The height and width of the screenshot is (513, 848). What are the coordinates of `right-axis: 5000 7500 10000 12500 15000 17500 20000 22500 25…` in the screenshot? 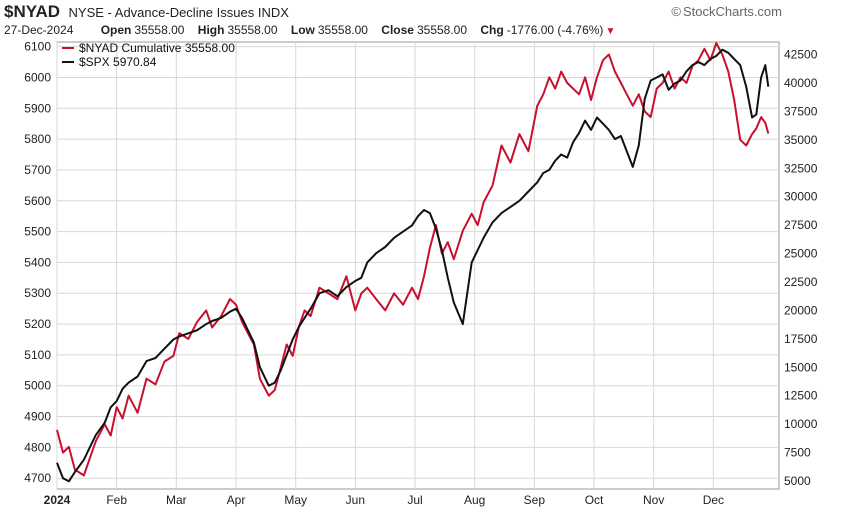 It's located at (801, 268).